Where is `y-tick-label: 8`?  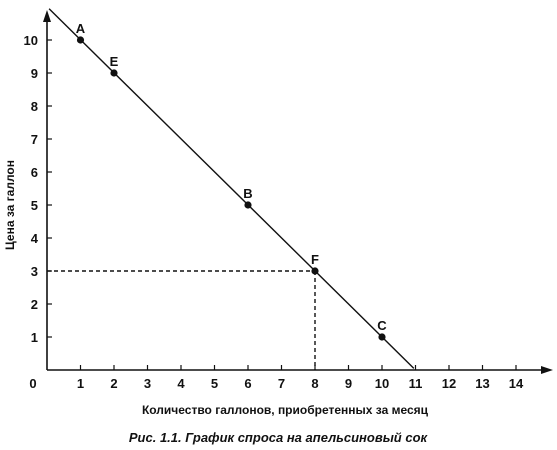
y-tick-label: 8 is located at coordinates (34, 106).